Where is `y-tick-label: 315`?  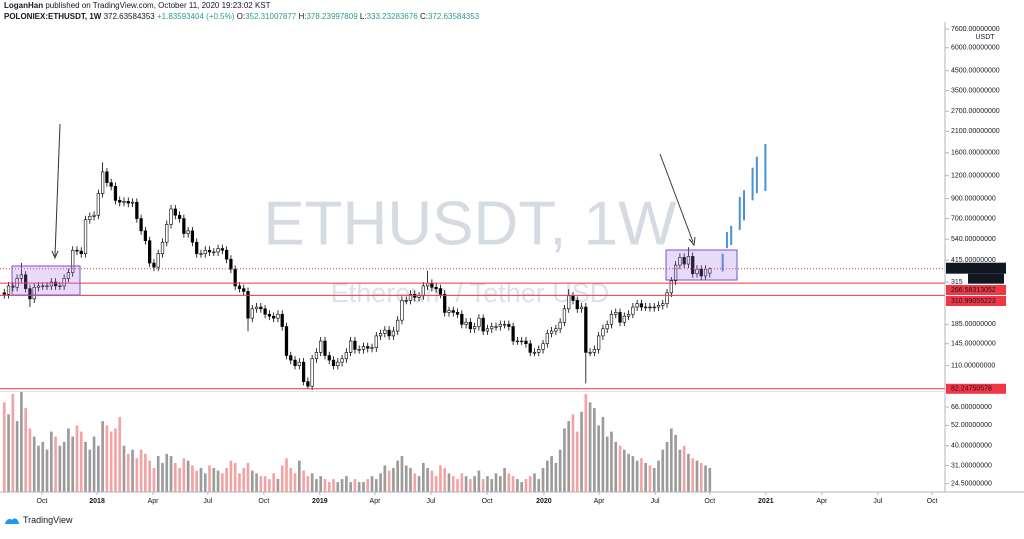 y-tick-label: 315 is located at coordinates (957, 282).